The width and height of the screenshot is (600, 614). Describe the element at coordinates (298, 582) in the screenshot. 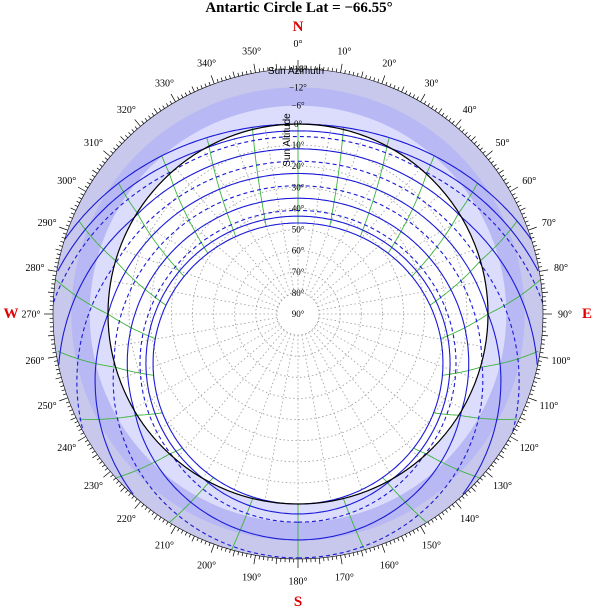

I see `azimuth-label-180: 180°` at that location.